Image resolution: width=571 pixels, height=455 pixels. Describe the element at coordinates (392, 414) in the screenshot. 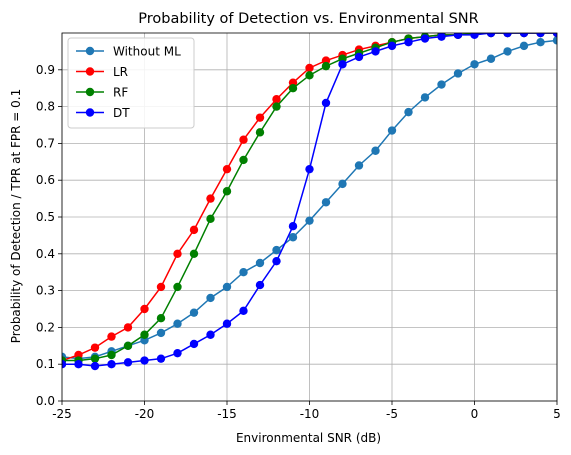

I see `x-tick-label: -5` at that location.